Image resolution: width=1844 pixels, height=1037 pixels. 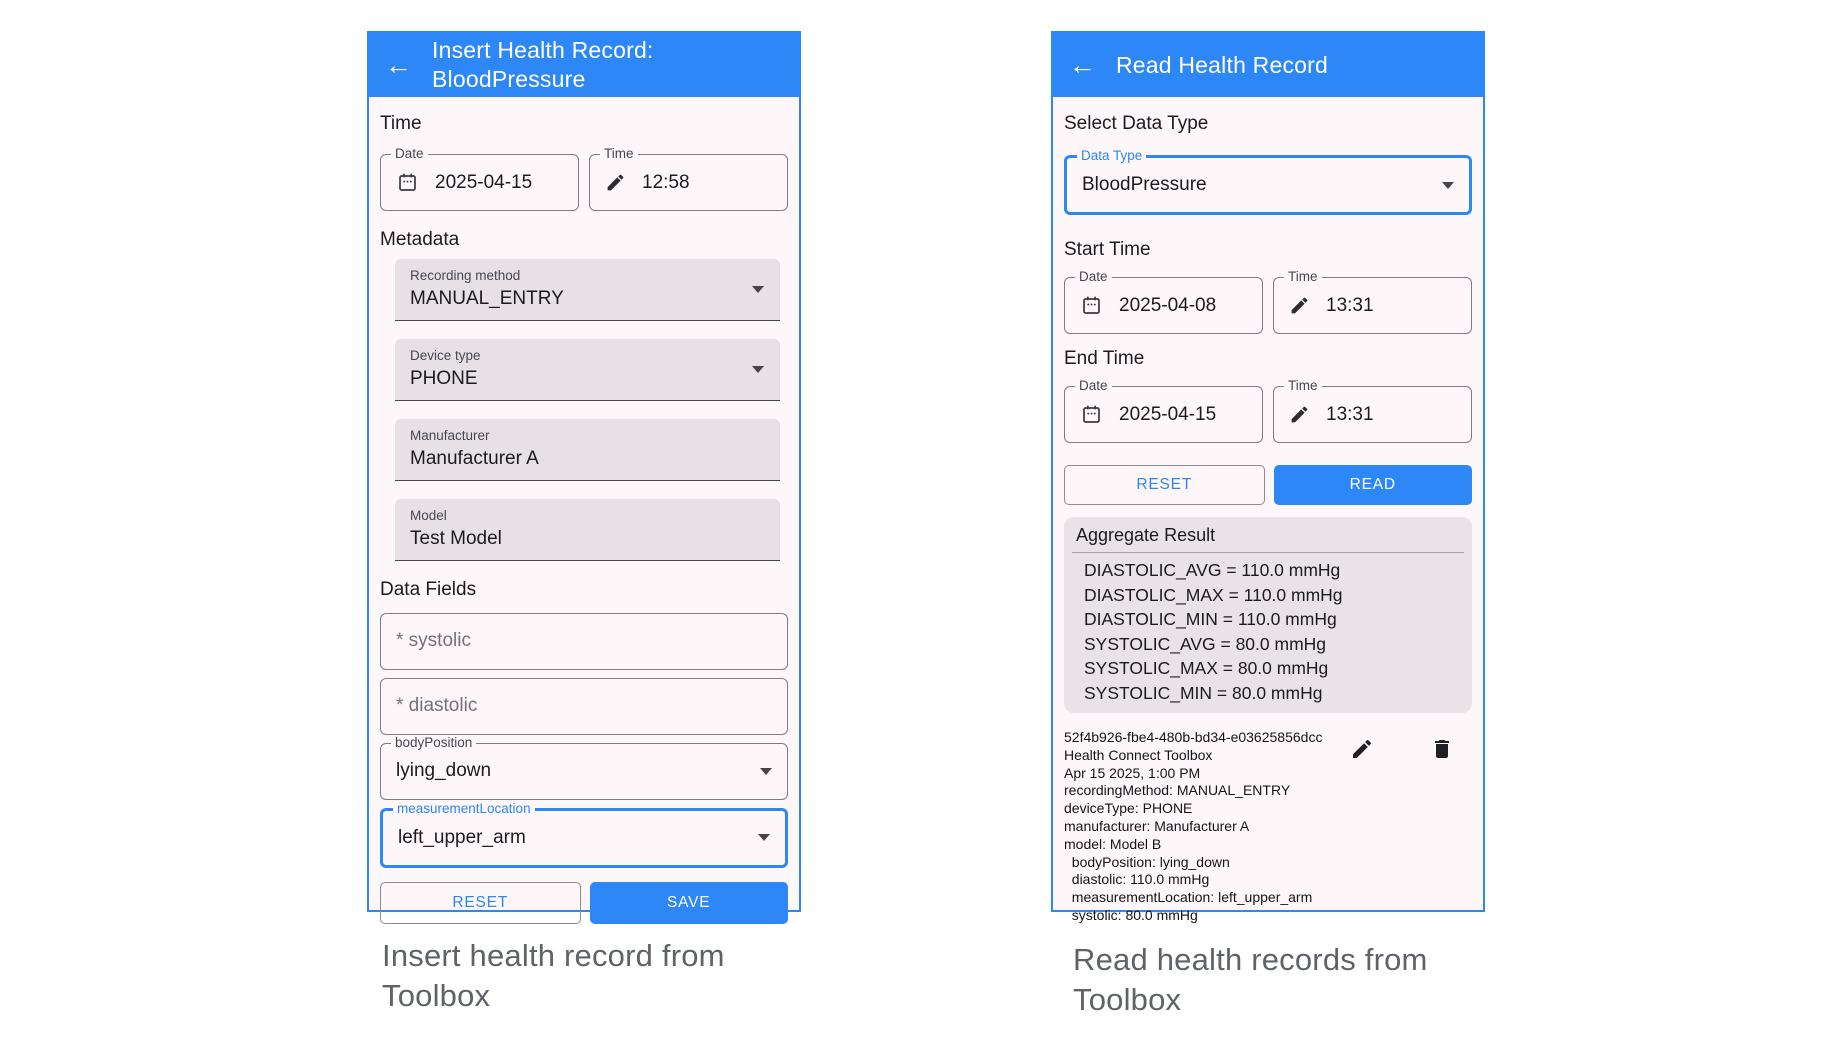 I want to click on record-measurement-location: measurementLocation: left_upper_arm, so click(x=1188, y=897).